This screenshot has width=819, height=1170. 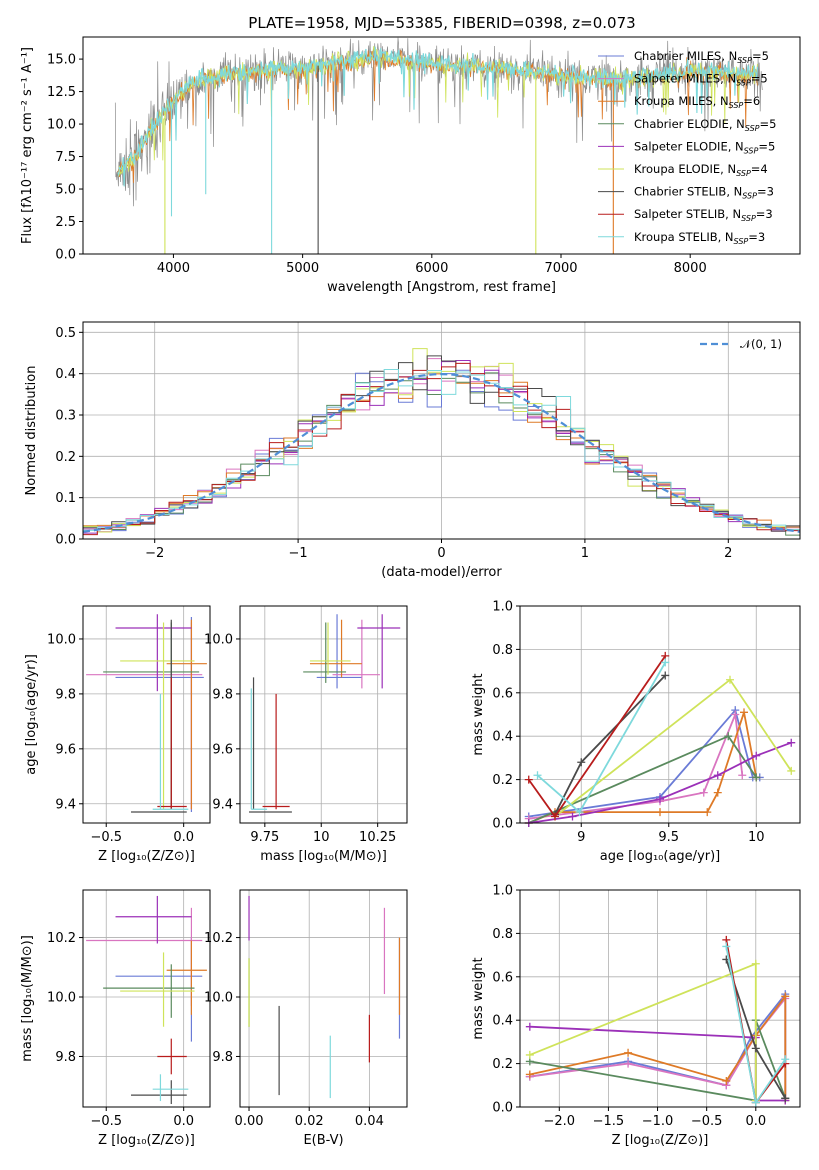 What do you see at coordinates (609, 1121) in the screenshot?
I see `x-tick-label: −1.5` at bounding box center [609, 1121].